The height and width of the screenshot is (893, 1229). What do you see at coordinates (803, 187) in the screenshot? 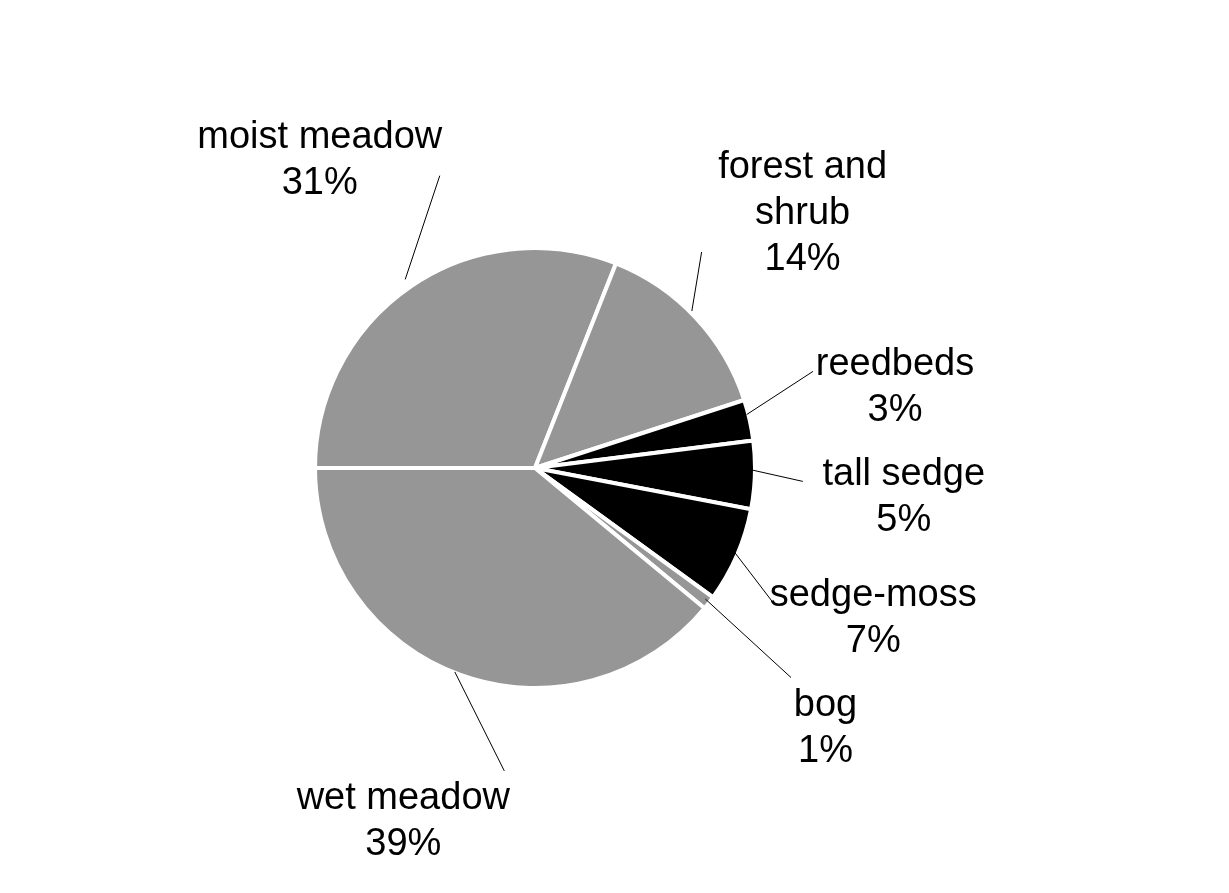
I see `slice-label: forest and shrub` at bounding box center [803, 187].